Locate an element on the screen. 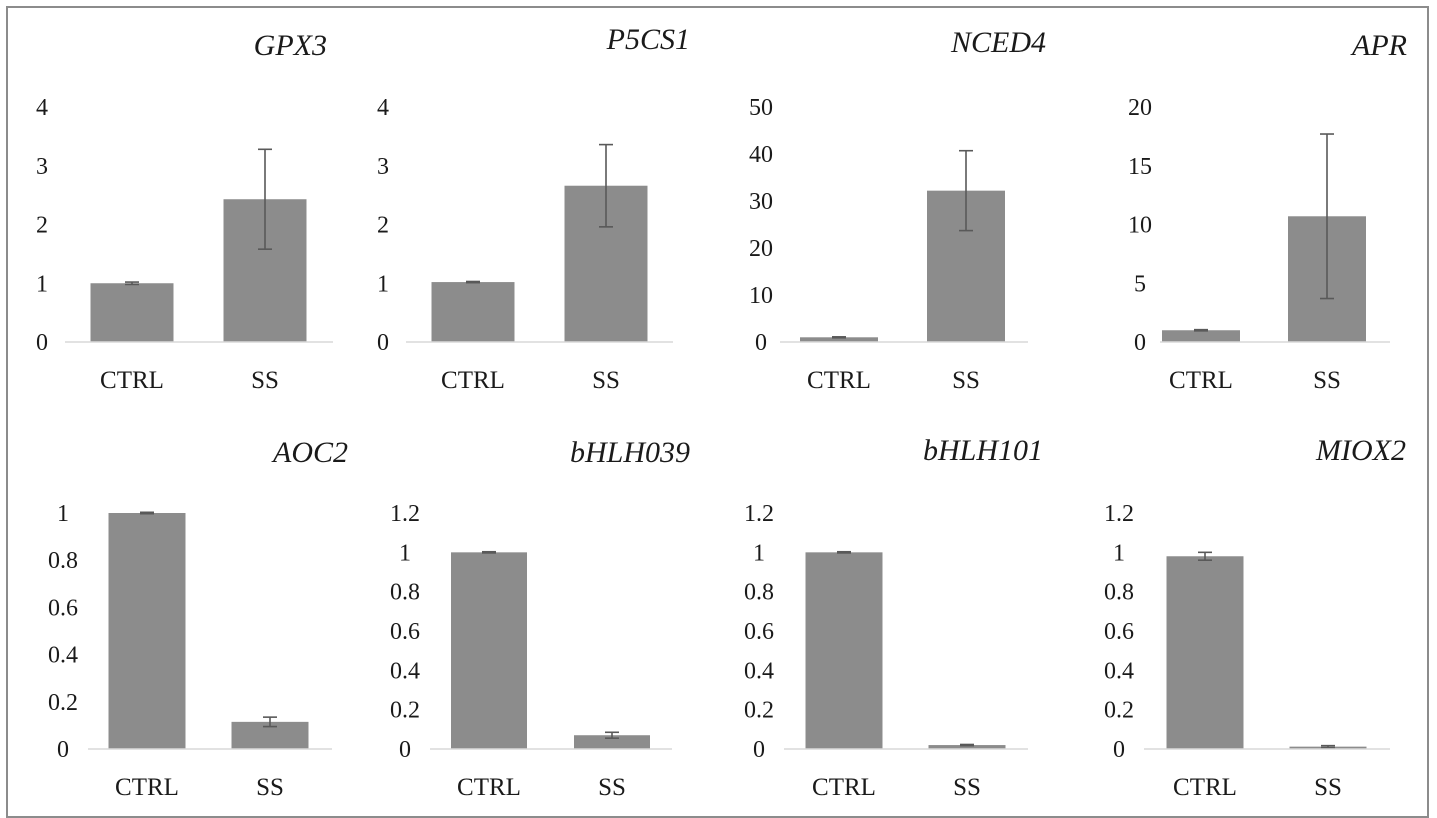  chart-panel-miox2: MIOX2 0 0.2 0.4 0.6 0.8 1 1.2 CTRL SS is located at coordinates (1255, 617).